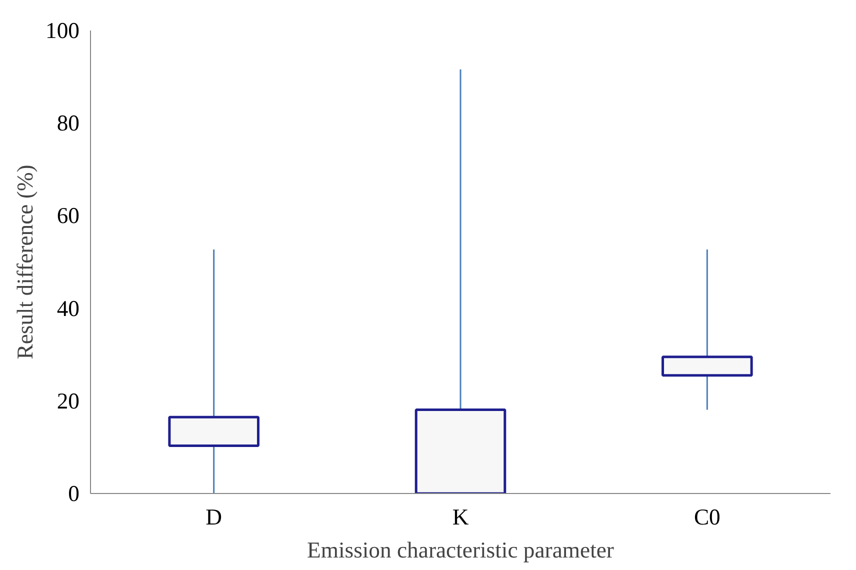 Image resolution: width=856 pixels, height=570 pixels. I want to click on y-axis-title: Result difference (%), so click(25, 262).